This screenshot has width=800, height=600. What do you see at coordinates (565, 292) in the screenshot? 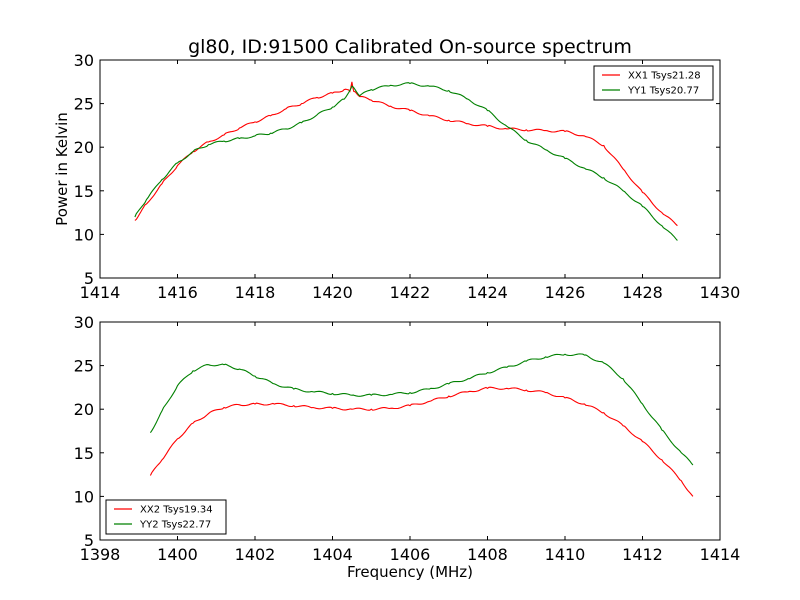
I see `x-tick-label: 1426` at bounding box center [565, 292].